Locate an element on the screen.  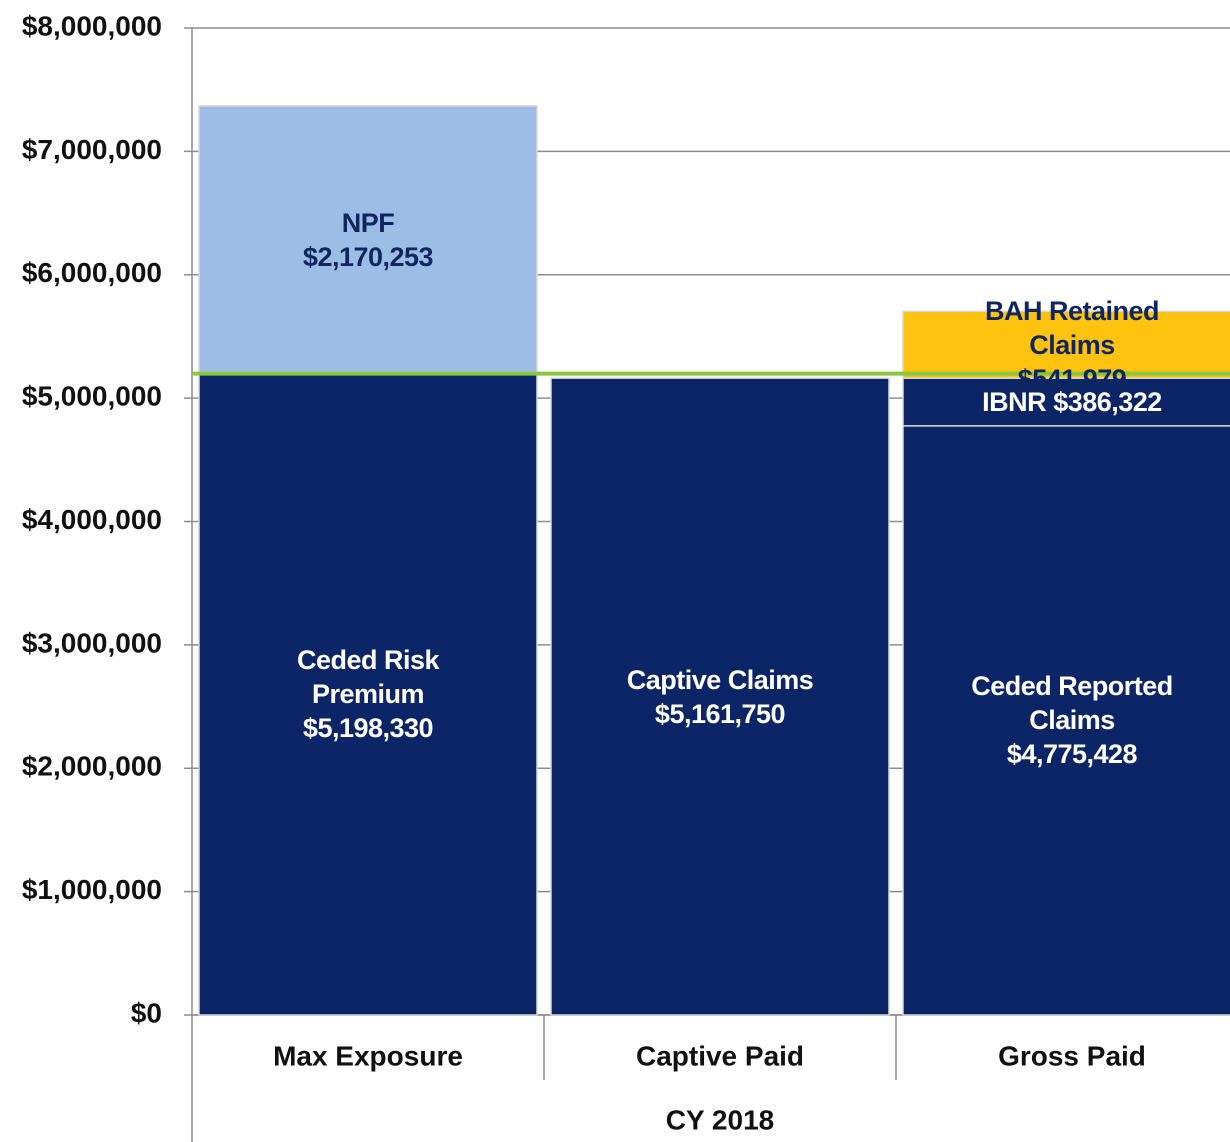
data-label: $5,161,750 is located at coordinates (720, 713).